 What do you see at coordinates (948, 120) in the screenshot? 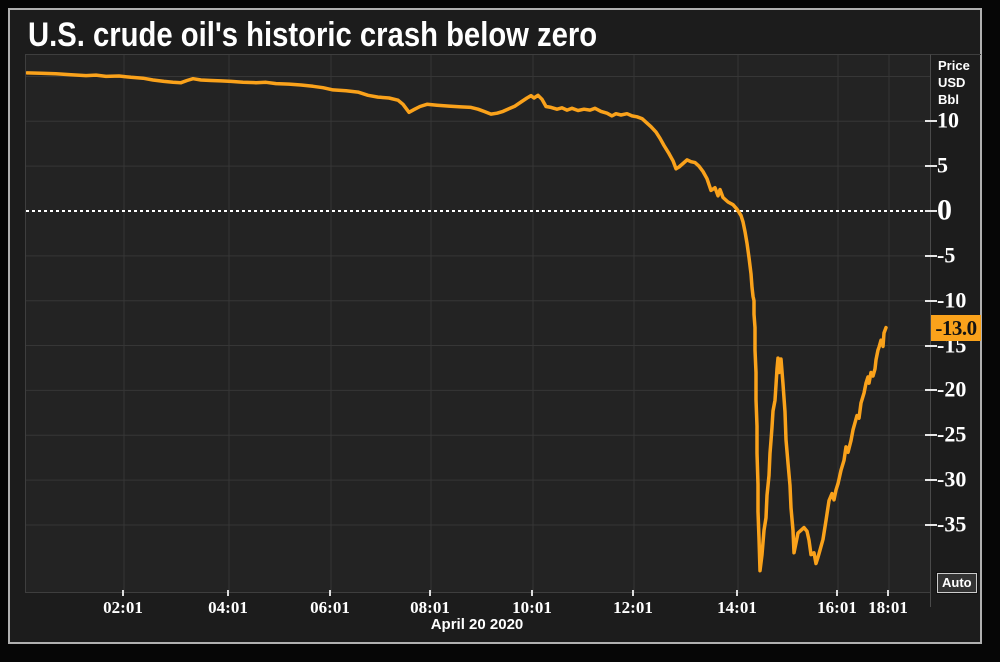
I see `y-tick-label: 10` at bounding box center [948, 120].